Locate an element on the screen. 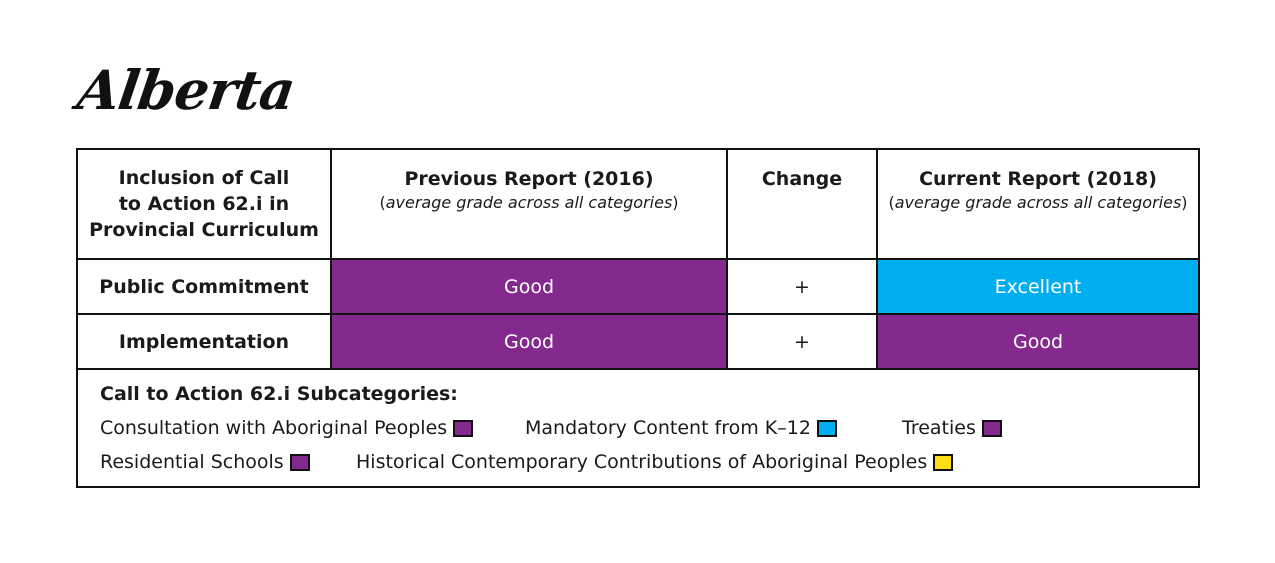  header-change: Change is located at coordinates (802, 205).